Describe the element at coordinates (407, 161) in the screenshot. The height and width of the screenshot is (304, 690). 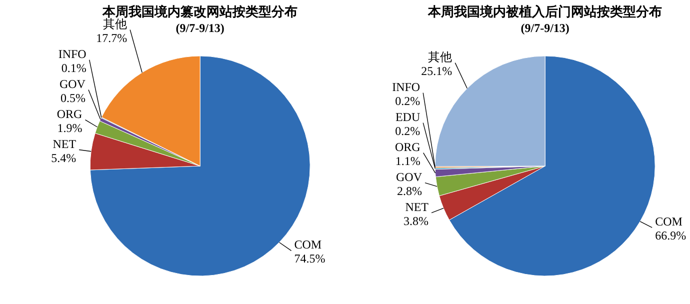
I see `data-label: 1.1%` at that location.